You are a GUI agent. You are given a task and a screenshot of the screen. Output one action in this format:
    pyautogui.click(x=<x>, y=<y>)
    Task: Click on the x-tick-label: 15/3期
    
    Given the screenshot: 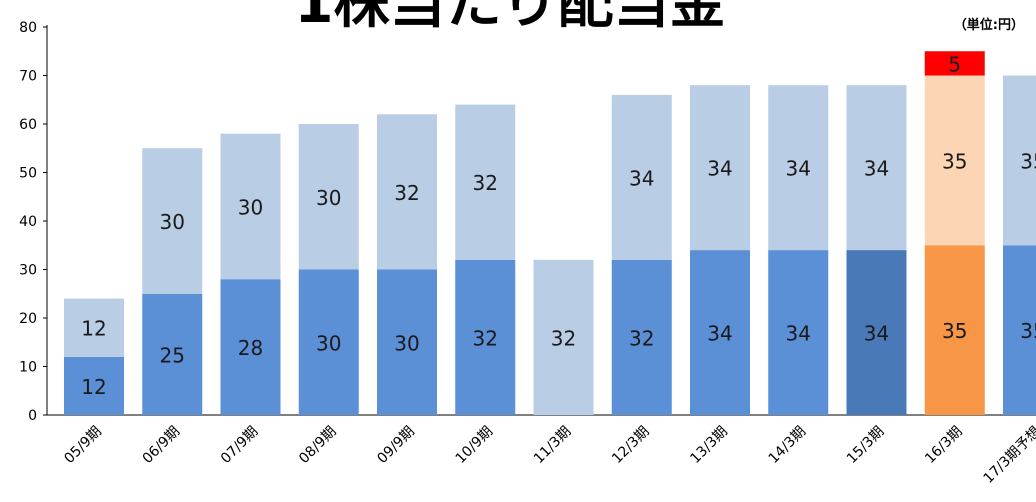 What is the action you would take?
    pyautogui.click(x=865, y=445)
    